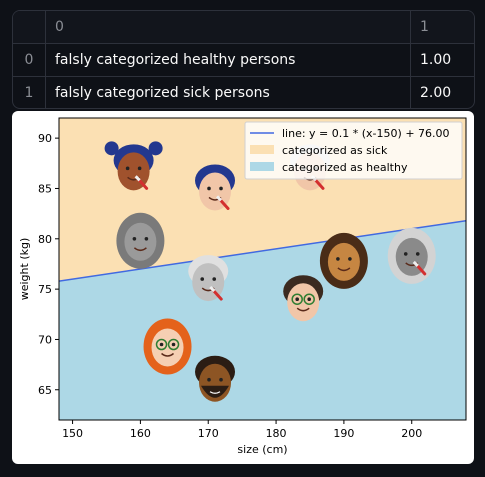 The height and width of the screenshot is (477, 485). What do you see at coordinates (29, 27) in the screenshot?
I see `header-index-cell` at bounding box center [29, 27].